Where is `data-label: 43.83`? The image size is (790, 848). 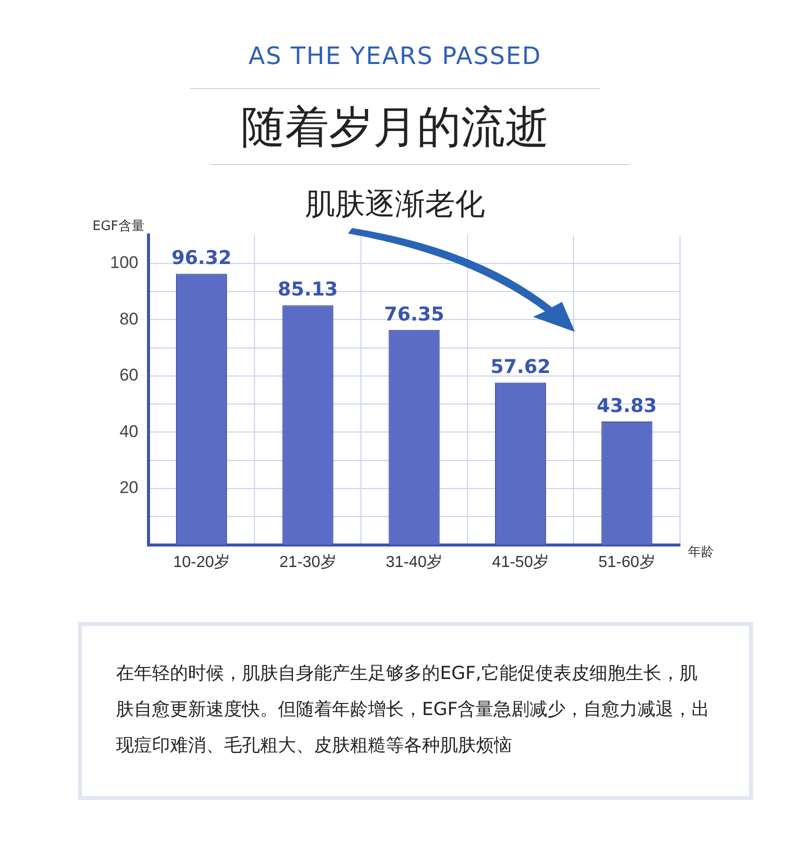 data-label: 43.83 is located at coordinates (626, 405).